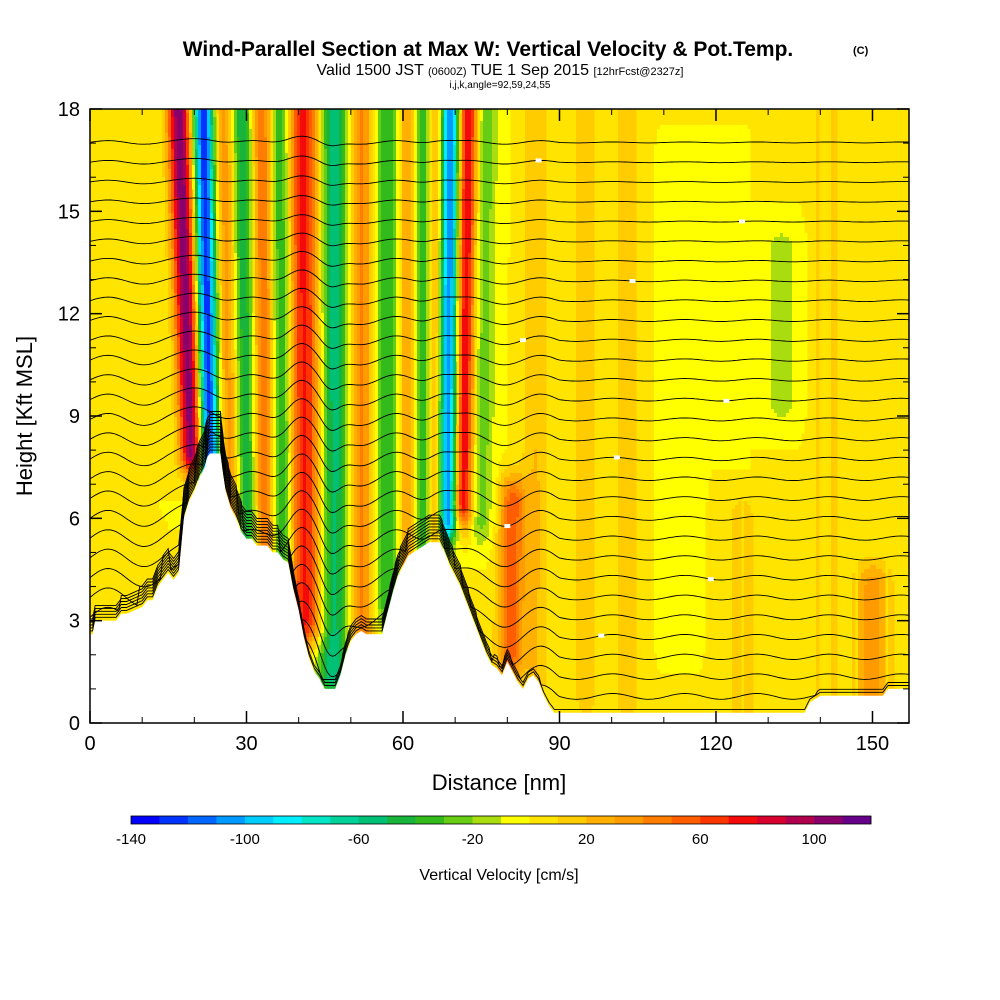  What do you see at coordinates (89, 744) in the screenshot?
I see `x-tick-label: 0` at bounding box center [89, 744].